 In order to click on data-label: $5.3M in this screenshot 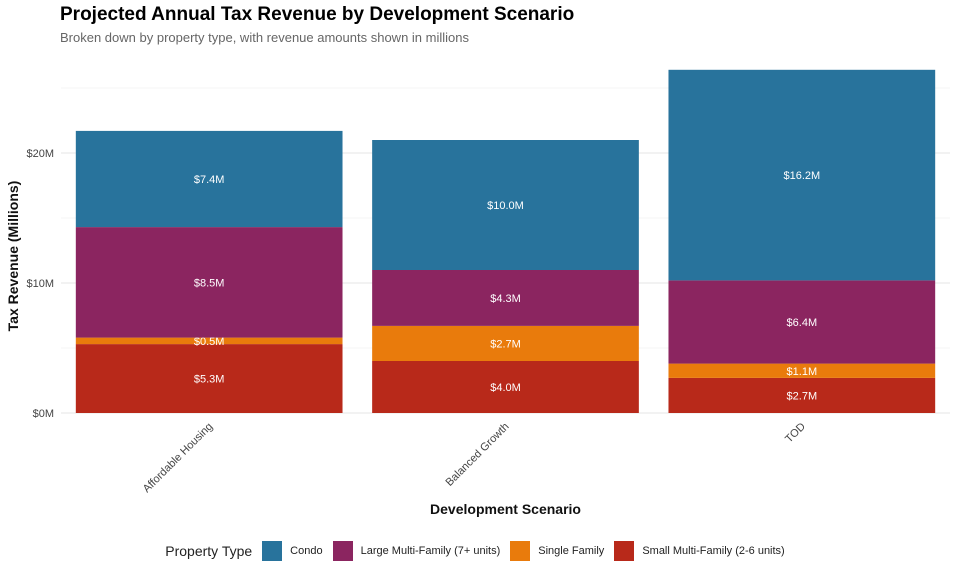, I will do `click(209, 380)`.